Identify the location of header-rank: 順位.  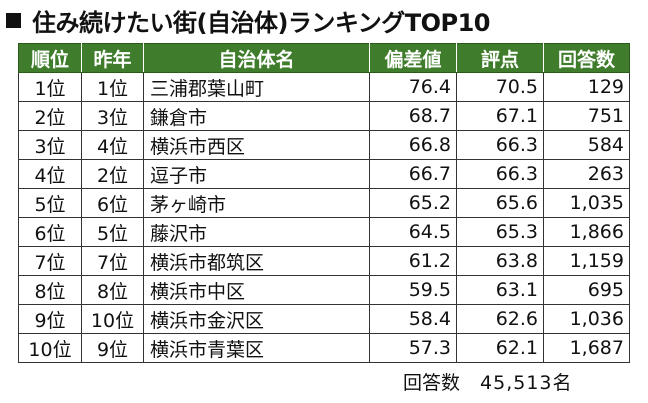
(50, 58).